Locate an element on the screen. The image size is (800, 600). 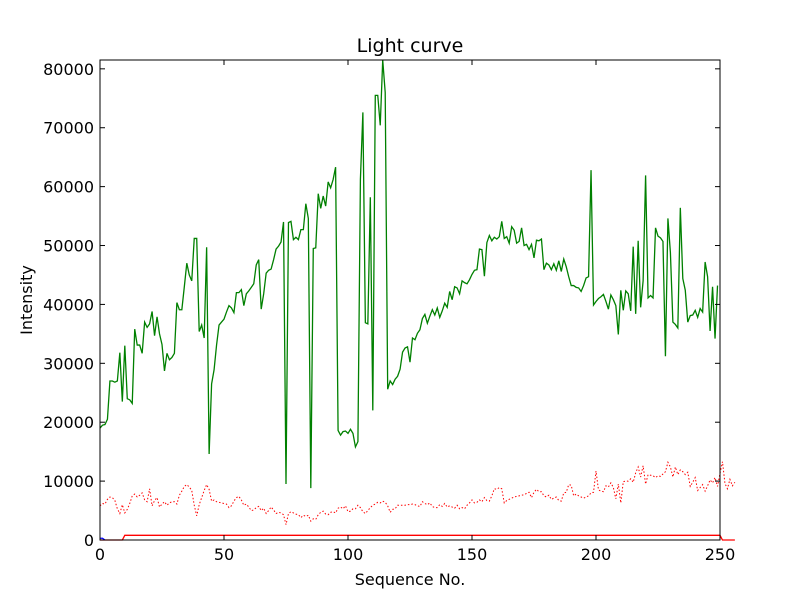
x-tick-label: 150 is located at coordinates (472, 554).